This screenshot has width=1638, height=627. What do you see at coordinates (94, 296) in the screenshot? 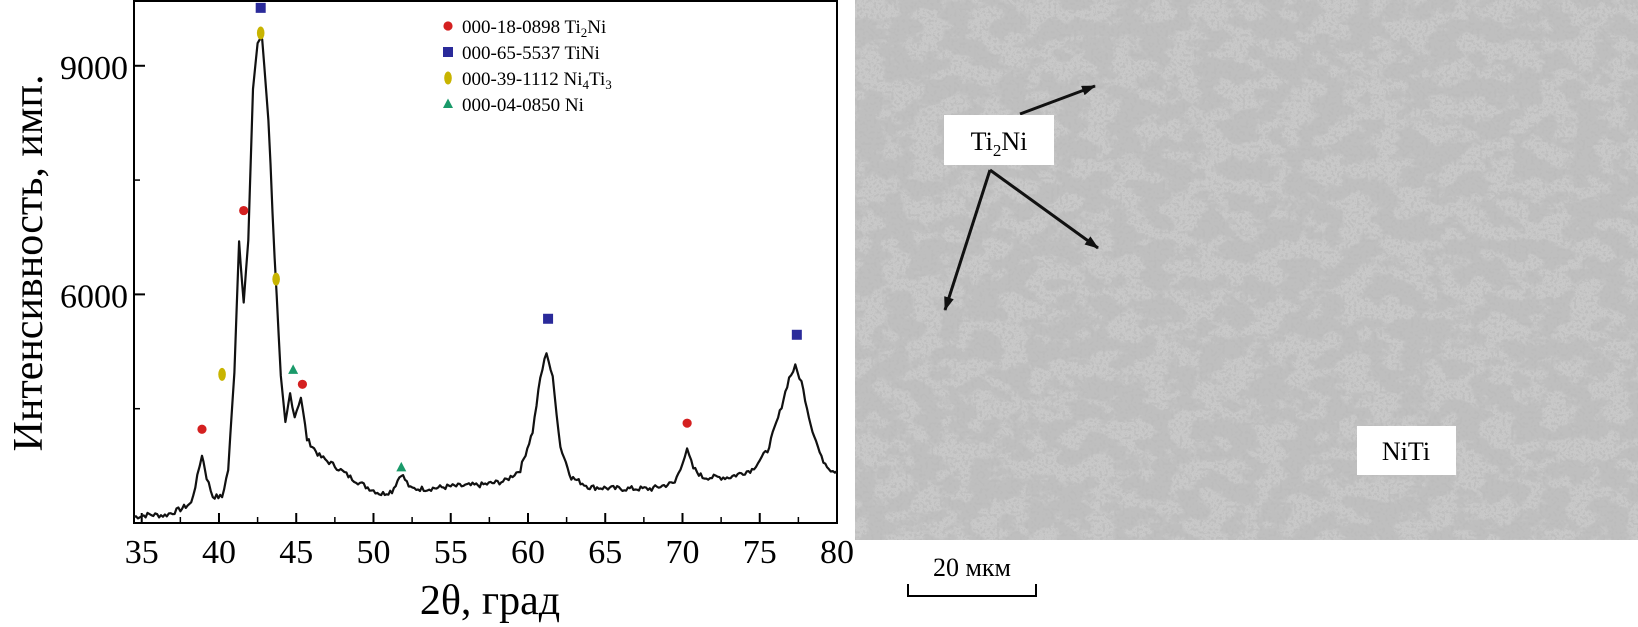
I see `y-tick-label: 6000` at bounding box center [94, 296].